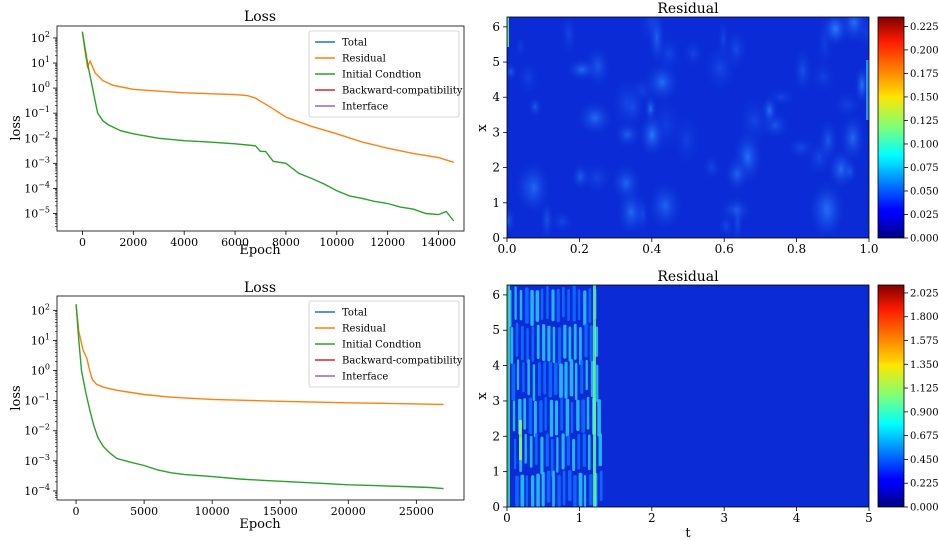  I want to click on y-tick-label: 10⁻², so click(37, 430).